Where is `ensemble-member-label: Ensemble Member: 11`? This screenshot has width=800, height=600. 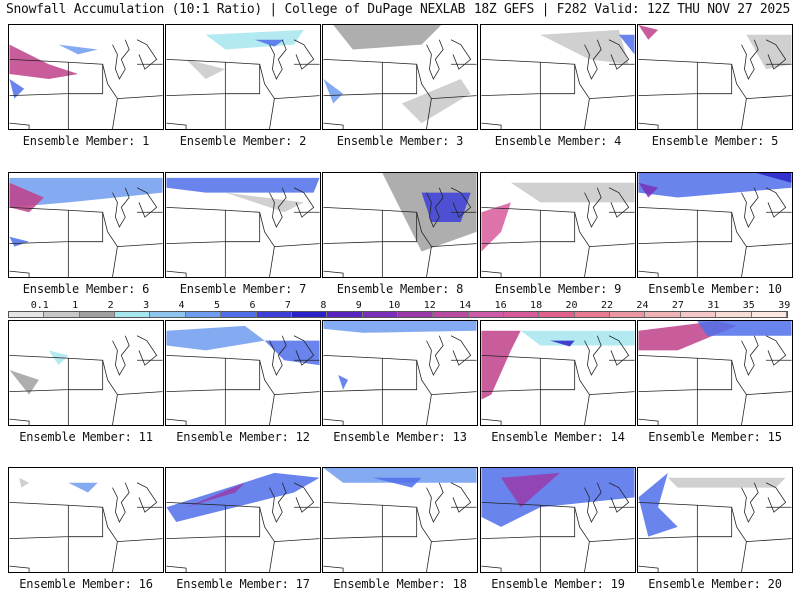
ensemble-member-label: Ensemble Member: 11 is located at coordinates (86, 437).